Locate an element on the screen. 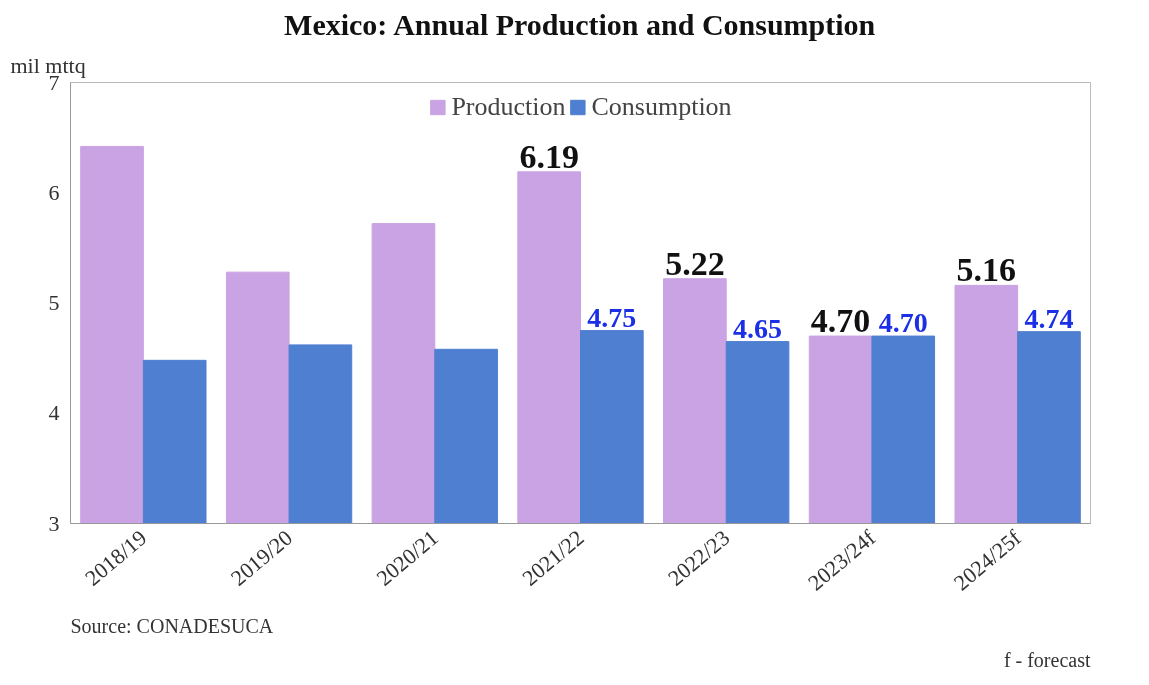  data-label: 4.65 is located at coordinates (758, 328).